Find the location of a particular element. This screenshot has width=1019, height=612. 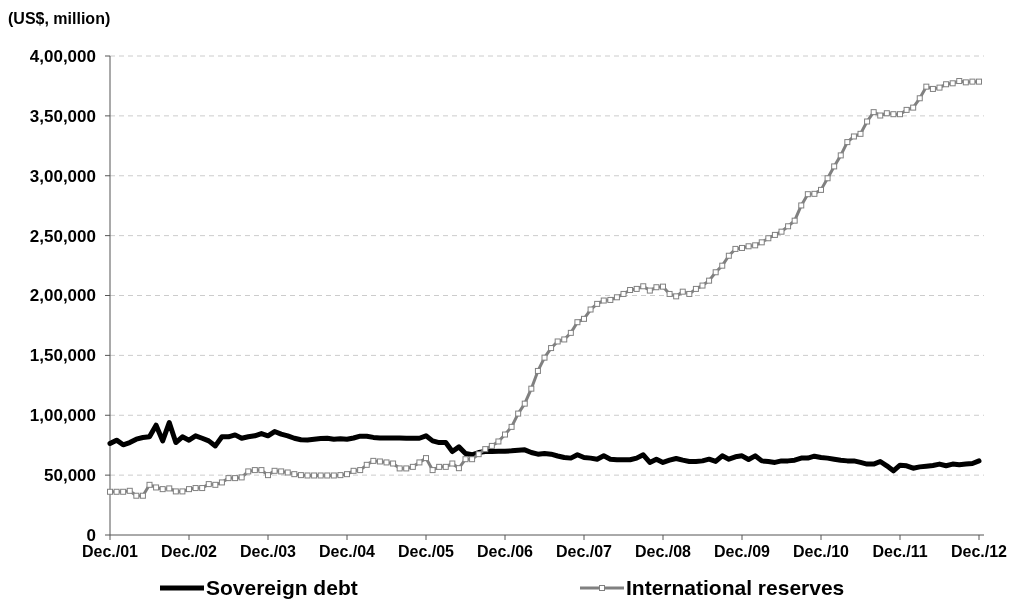

y-tick-label: 3,00,000 is located at coordinates (62, 176).